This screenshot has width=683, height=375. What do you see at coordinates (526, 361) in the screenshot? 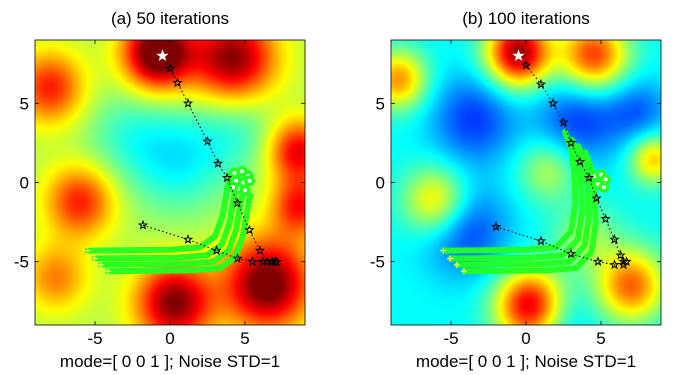
I see `panel-b-xlabel: mode=[ 0 0 1 ]; Noise STD=1` at bounding box center [526, 361].